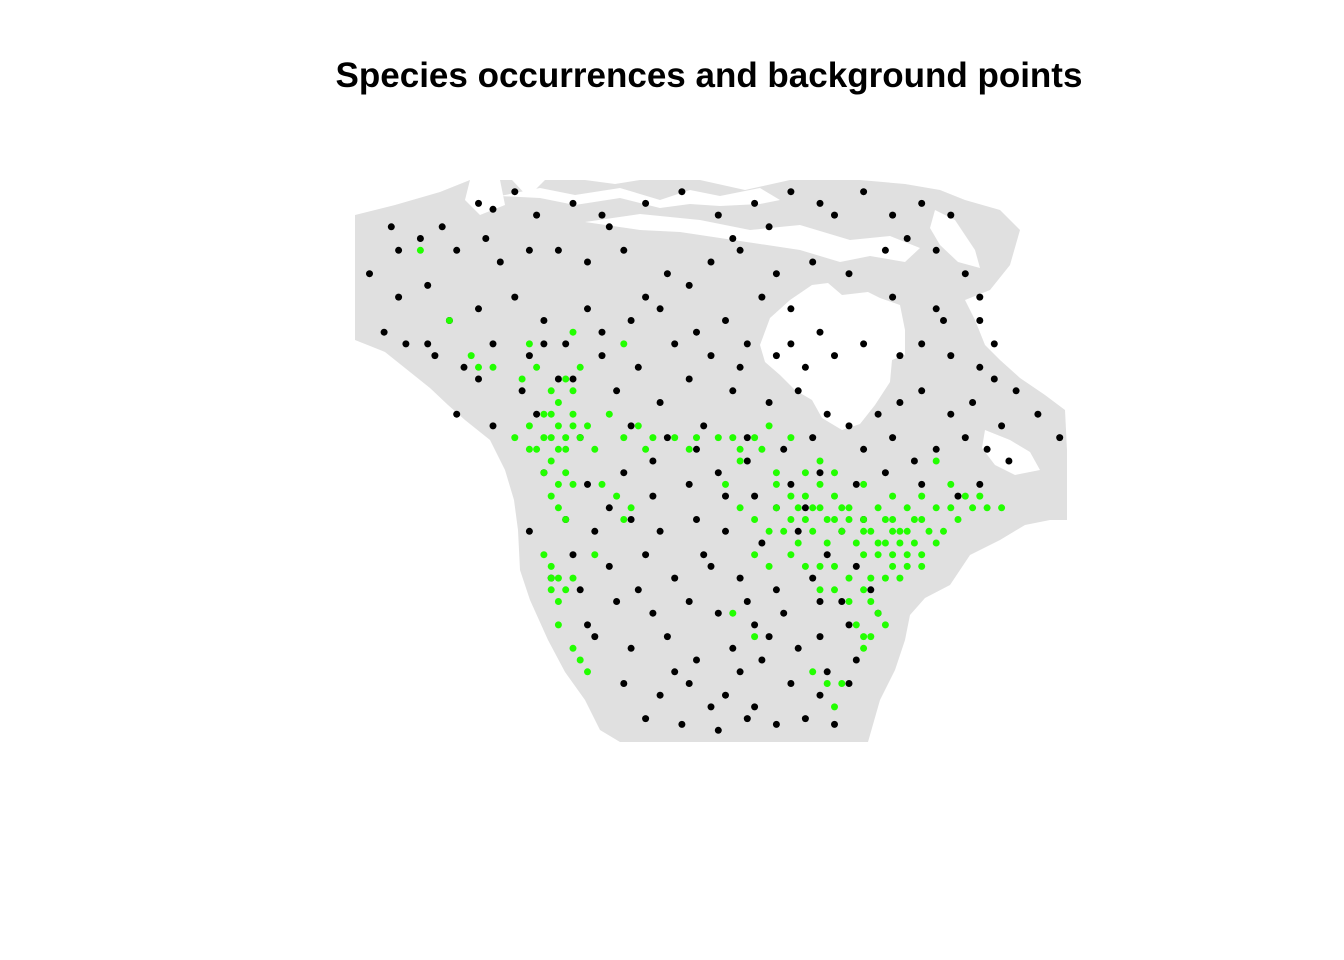 The height and width of the screenshot is (960, 1344). Describe the element at coordinates (955, 239) in the screenshot. I see `baffin-strait` at that location.